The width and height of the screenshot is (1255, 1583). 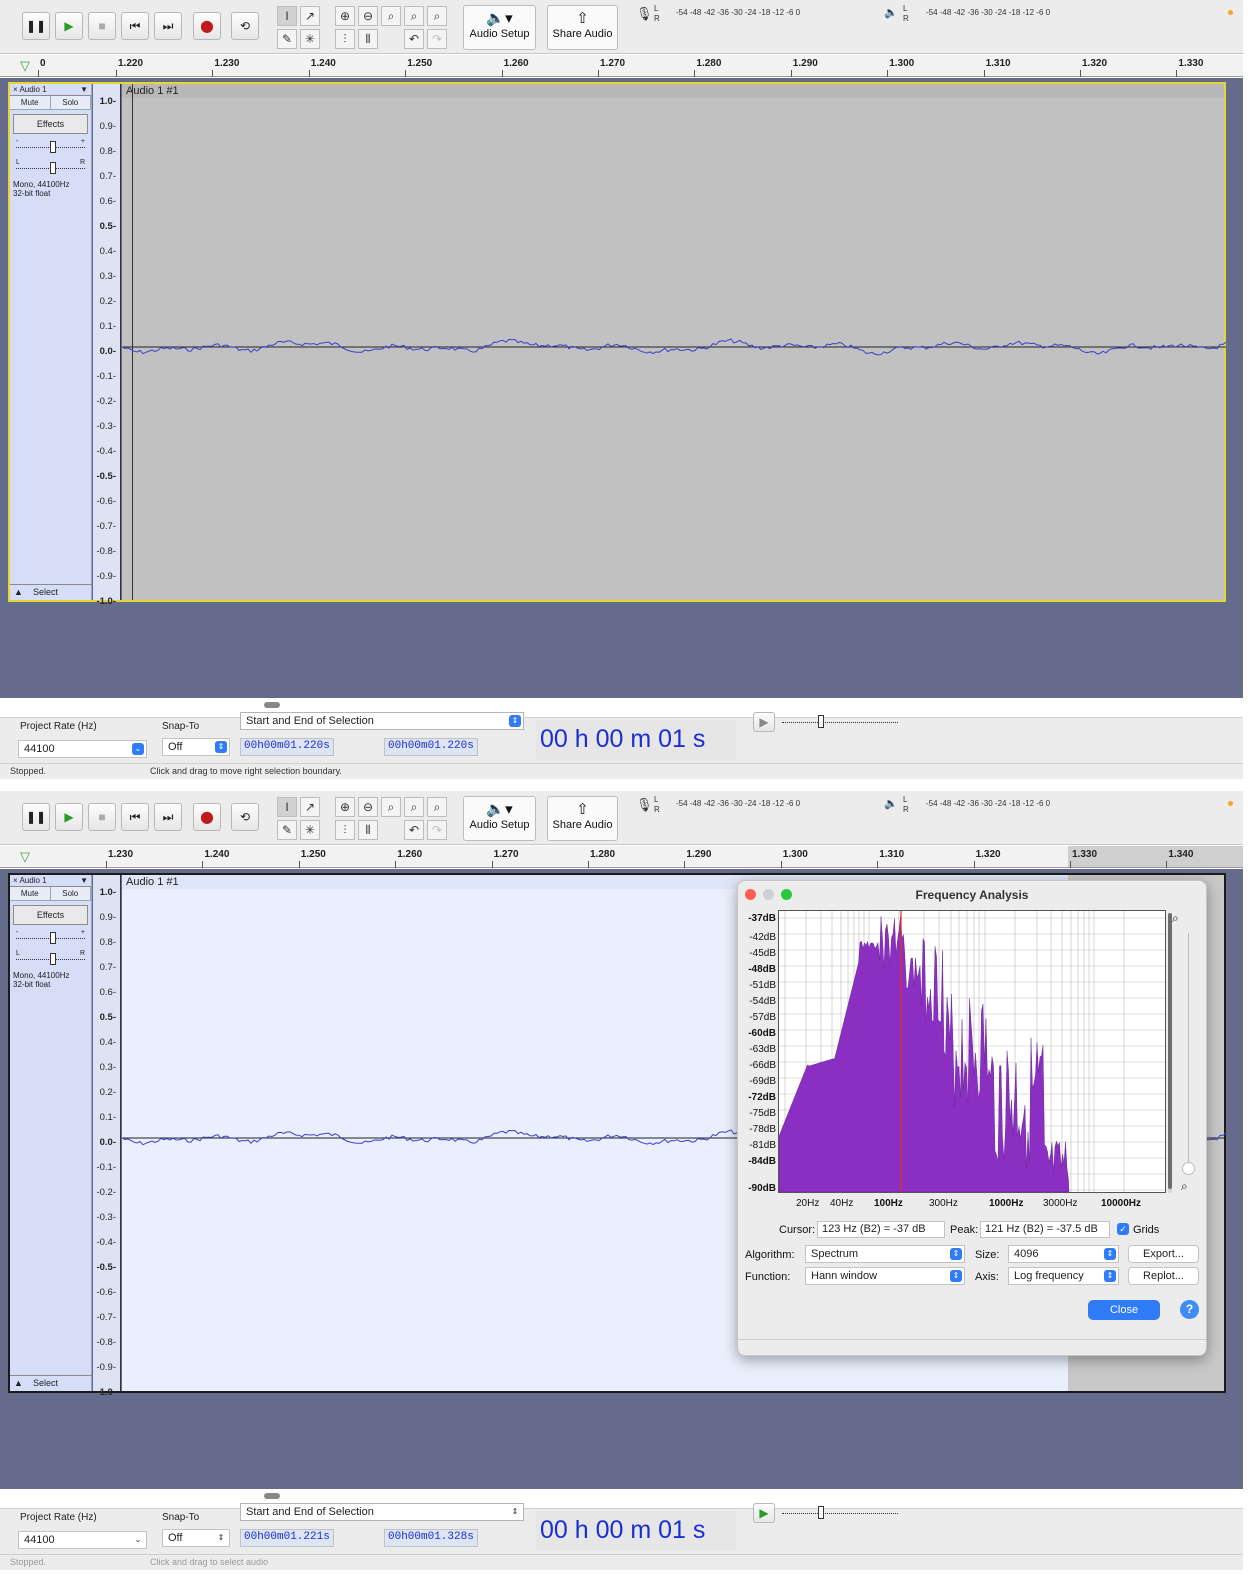 I want to click on gain-slider: - +, so click(x=50, y=147).